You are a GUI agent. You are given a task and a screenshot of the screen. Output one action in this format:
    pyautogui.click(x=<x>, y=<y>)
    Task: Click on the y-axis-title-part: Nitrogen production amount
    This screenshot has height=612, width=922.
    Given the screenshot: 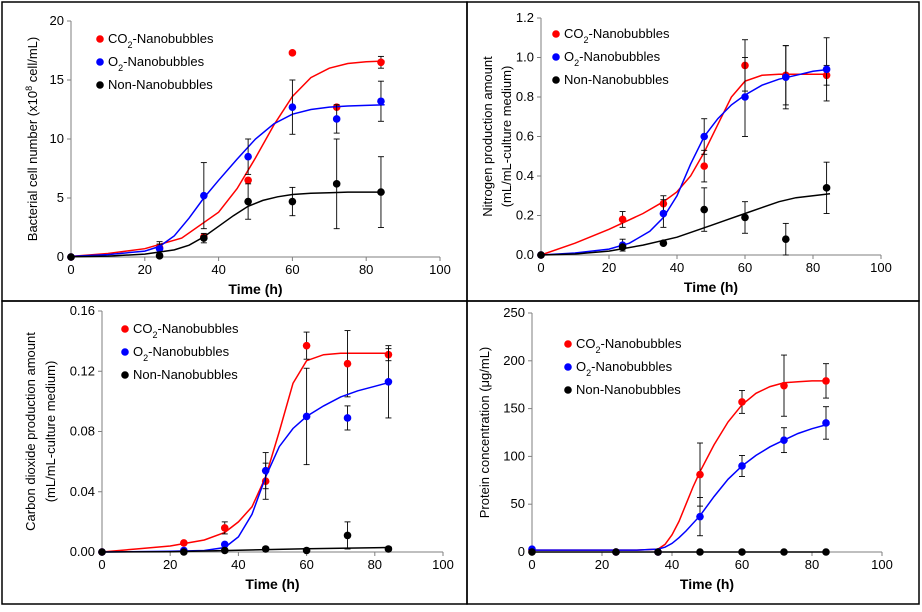 What is the action you would take?
    pyautogui.click(x=487, y=136)
    